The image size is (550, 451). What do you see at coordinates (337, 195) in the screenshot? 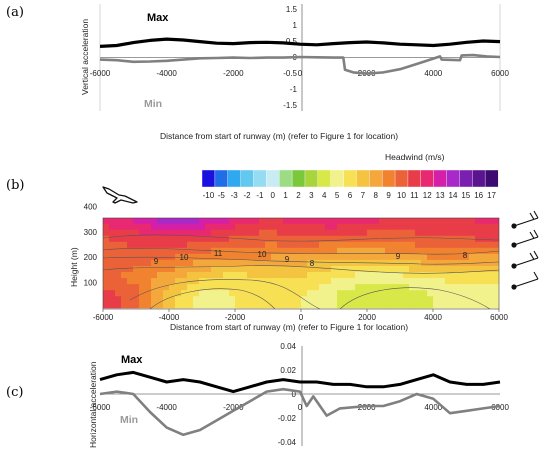
I see `colorbar-tick-label: 5` at bounding box center [337, 195].